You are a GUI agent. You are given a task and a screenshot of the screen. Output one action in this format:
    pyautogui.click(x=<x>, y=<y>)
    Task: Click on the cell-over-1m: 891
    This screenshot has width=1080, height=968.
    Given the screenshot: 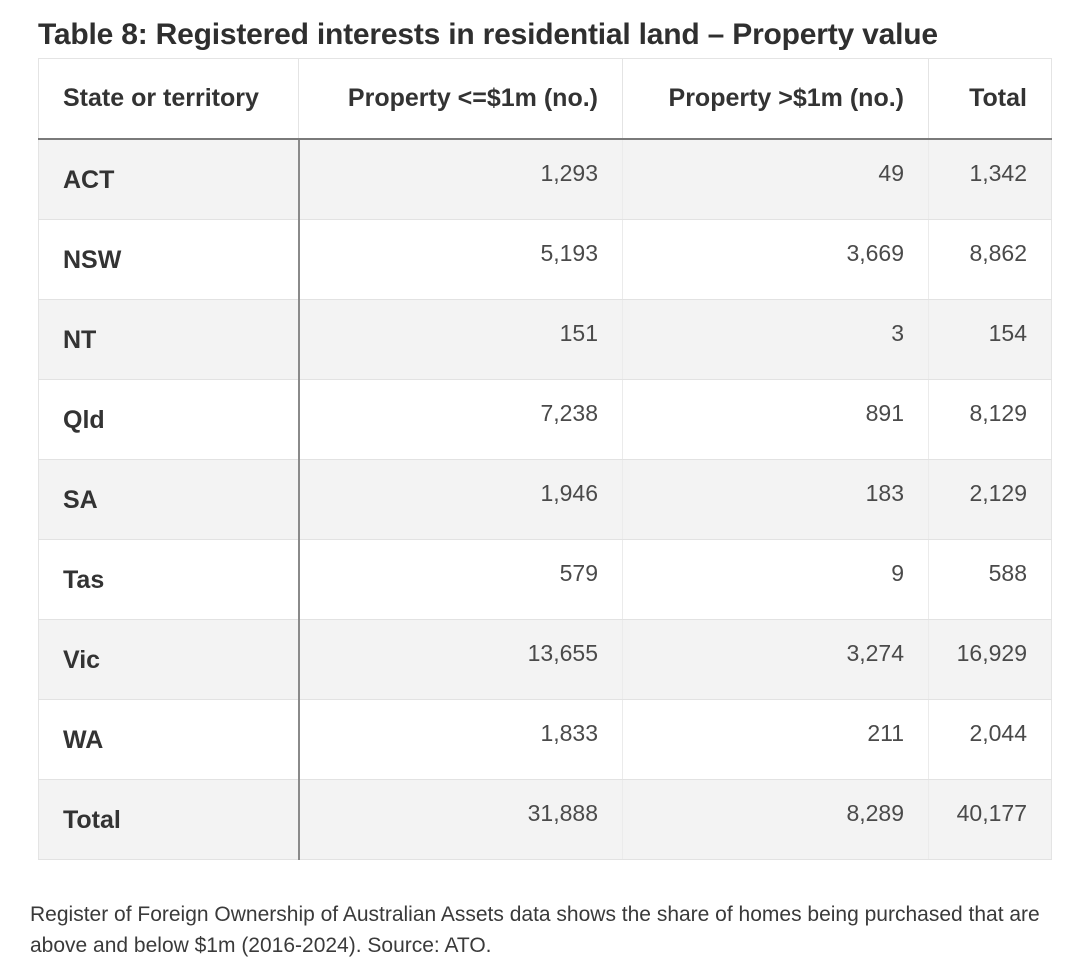 What is the action you would take?
    pyautogui.click(x=775, y=419)
    